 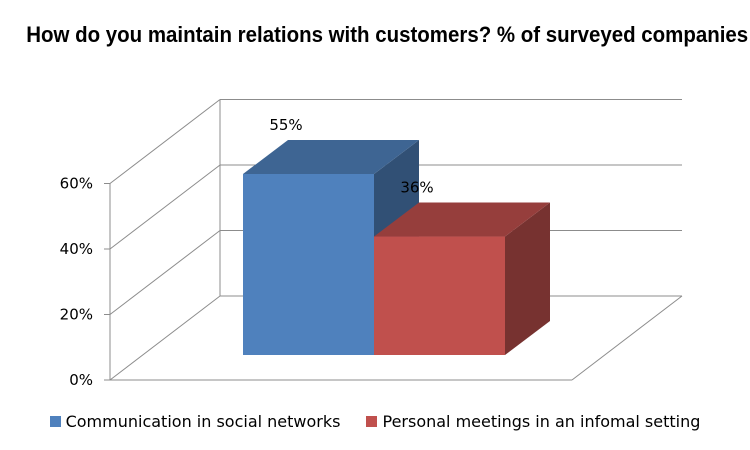 I want to click on legend-item-social-networks: Communication in social networks, so click(x=195, y=421).